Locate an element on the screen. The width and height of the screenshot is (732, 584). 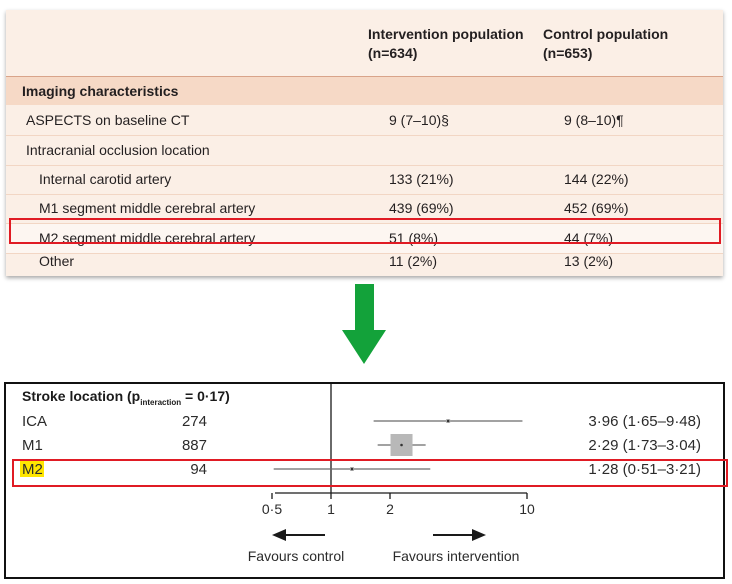
m2-plot-highlight-box is located at coordinates (370, 473).